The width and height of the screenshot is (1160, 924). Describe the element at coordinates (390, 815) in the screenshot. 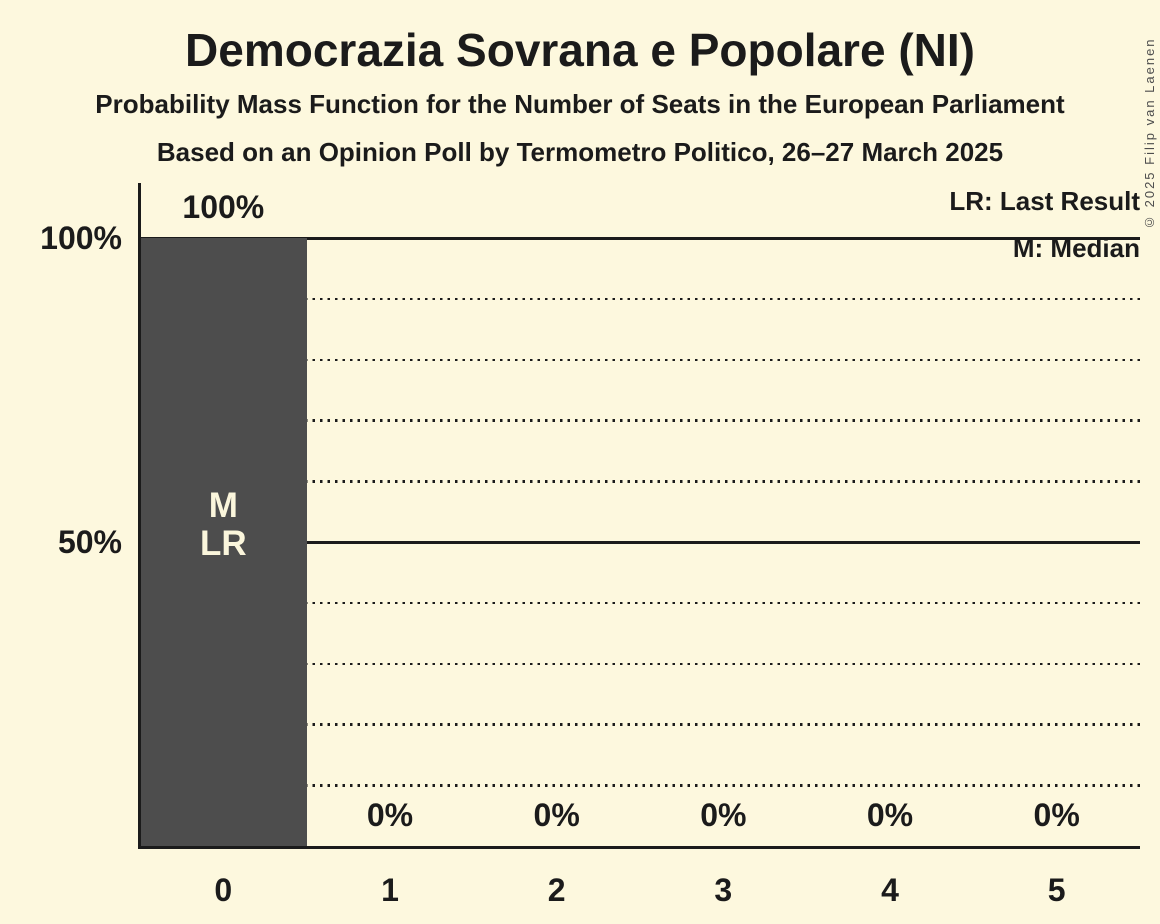

I see `bar-value-label-1: 0%` at that location.